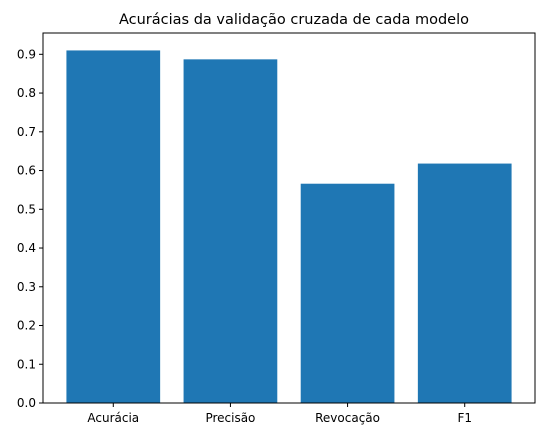 The image size is (547, 440). What do you see at coordinates (230, 418) in the screenshot?
I see `x-tick-label-1: Precisão` at bounding box center [230, 418].